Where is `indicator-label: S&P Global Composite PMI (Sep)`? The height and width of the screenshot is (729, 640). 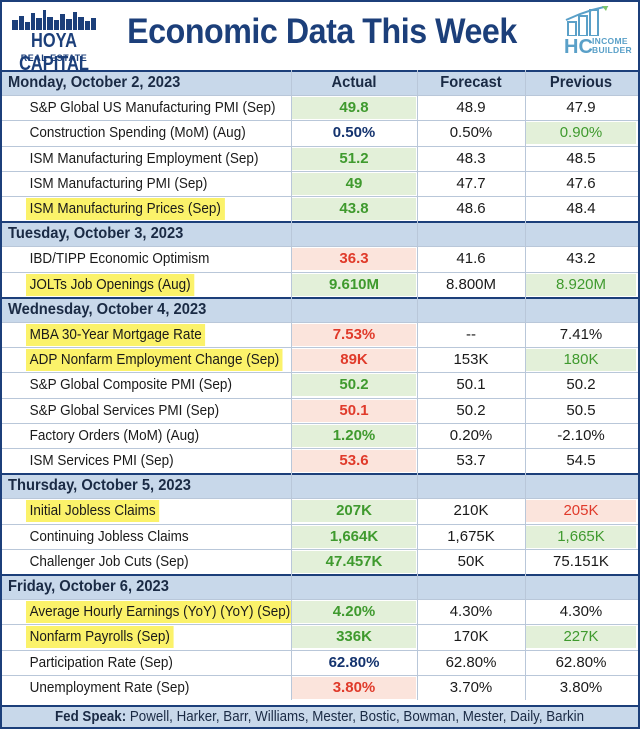
indicator-label: S&P Global Composite PMI (Sep) is located at coordinates (130, 385).